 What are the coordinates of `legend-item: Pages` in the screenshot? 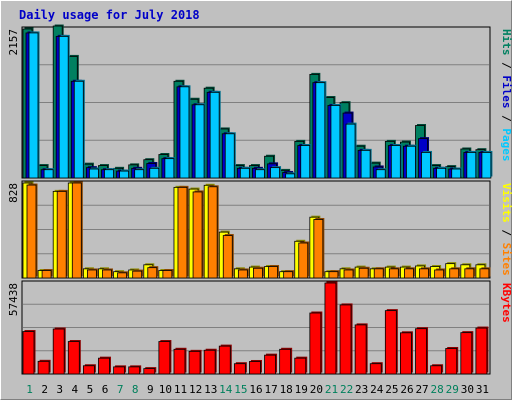 It's located at (506, 144).